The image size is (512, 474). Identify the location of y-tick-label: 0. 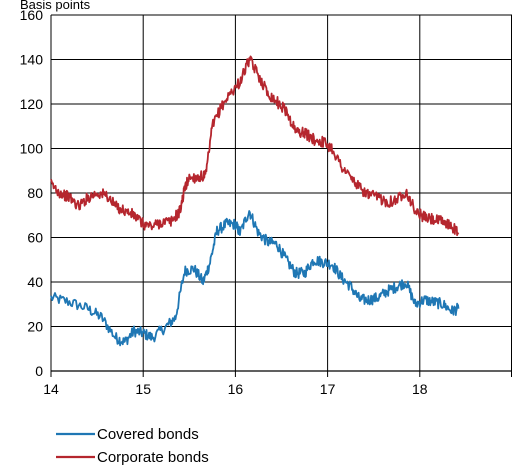
(39, 371).